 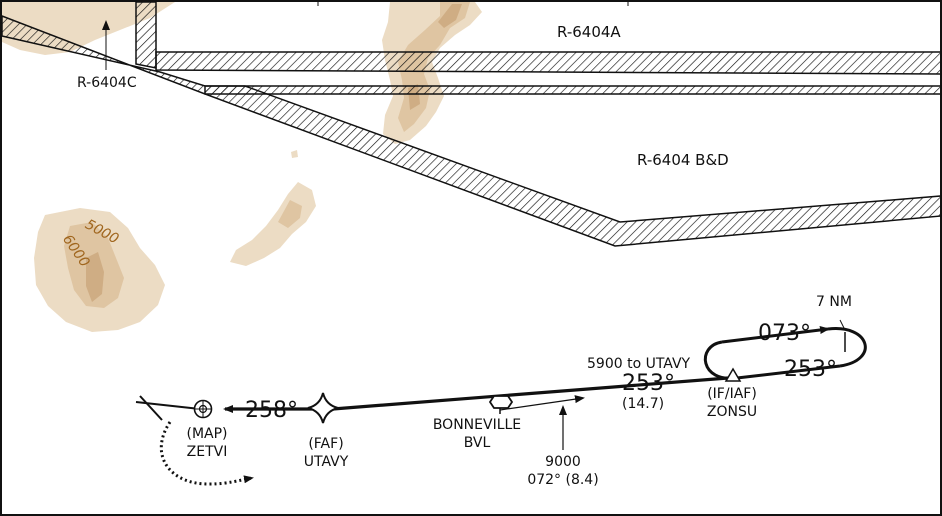 What do you see at coordinates (95, 277) in the screenshot?
I see `terrain-island-west-dark` at bounding box center [95, 277].